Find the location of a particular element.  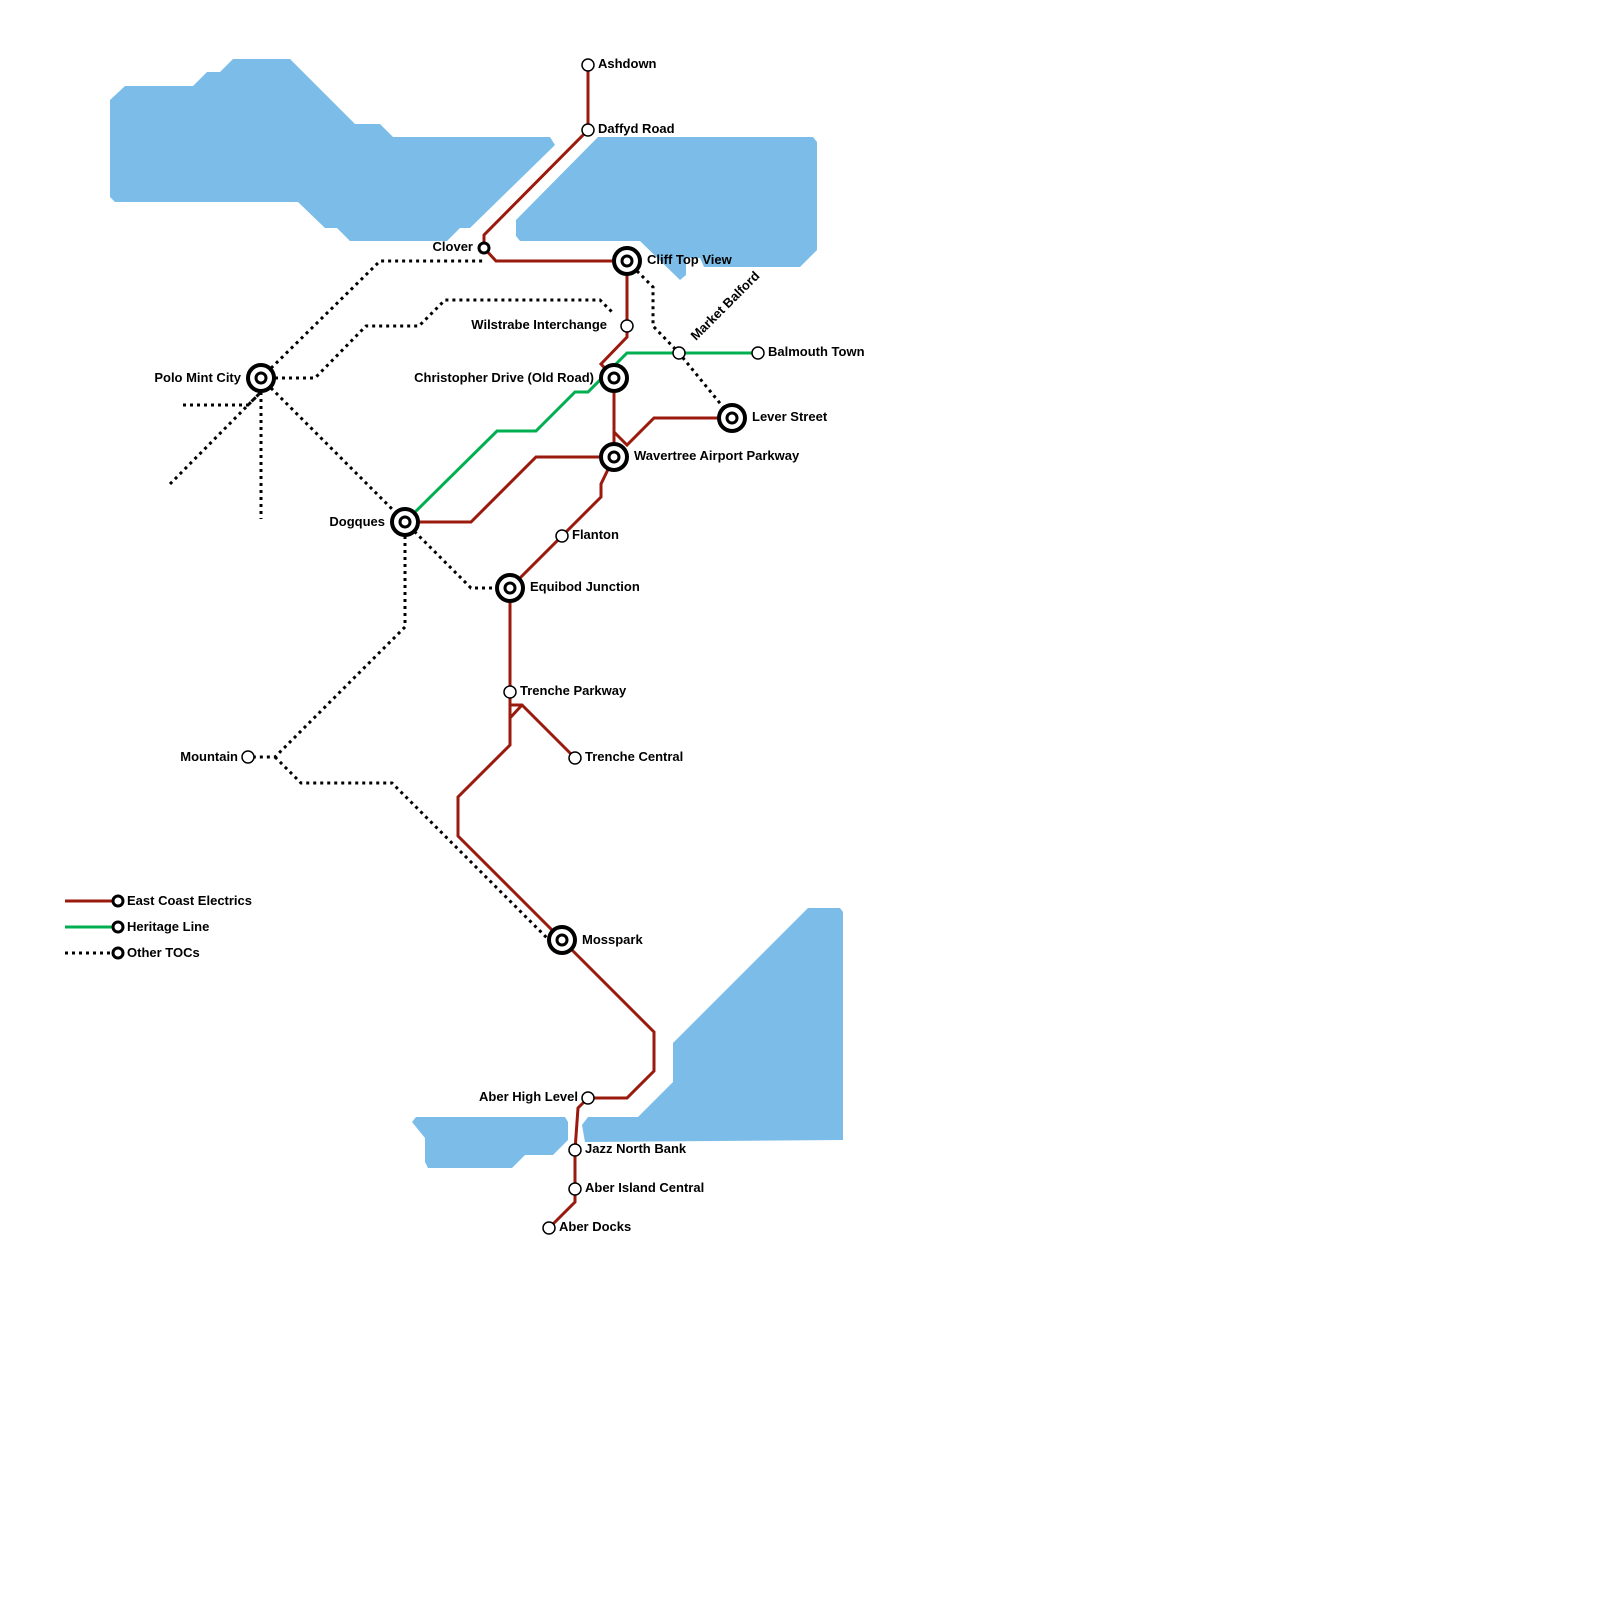

station-lever: Lever Street is located at coordinates (772, 418).